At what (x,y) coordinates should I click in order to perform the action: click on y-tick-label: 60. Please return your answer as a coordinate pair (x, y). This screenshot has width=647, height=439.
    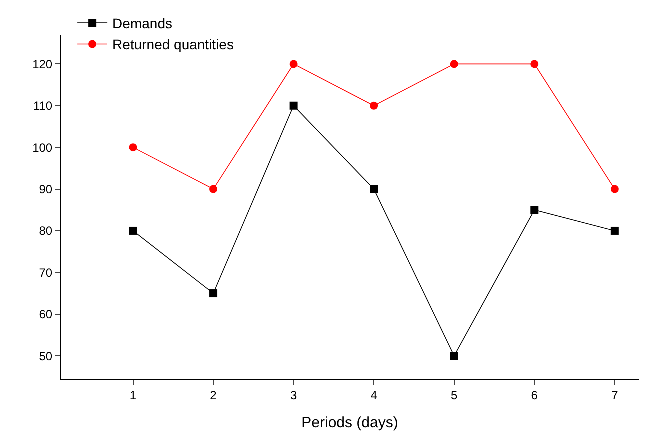
    Looking at the image, I should click on (46, 315).